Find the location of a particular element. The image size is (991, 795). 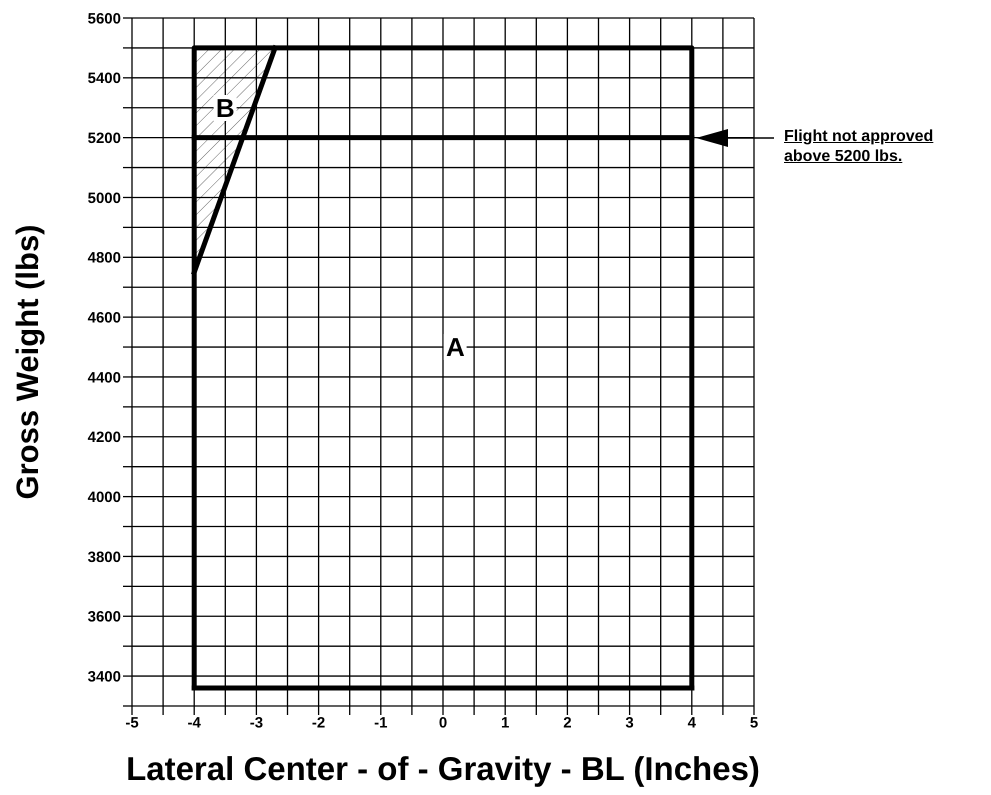

annotation: B is located at coordinates (225, 107).